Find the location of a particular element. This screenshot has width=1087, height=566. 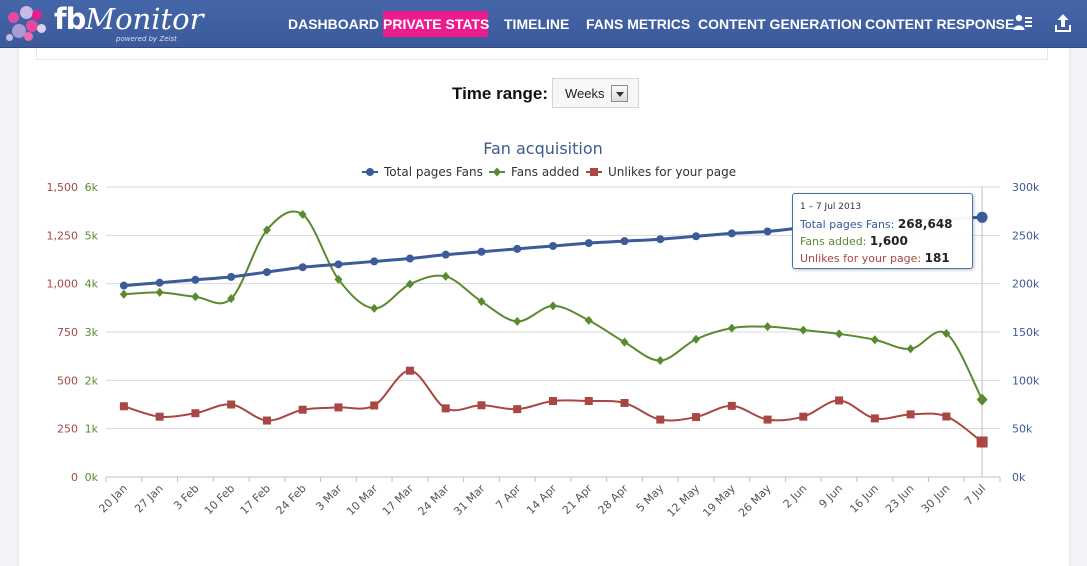

nav-timeline: TIMELINE is located at coordinates (537, 24).